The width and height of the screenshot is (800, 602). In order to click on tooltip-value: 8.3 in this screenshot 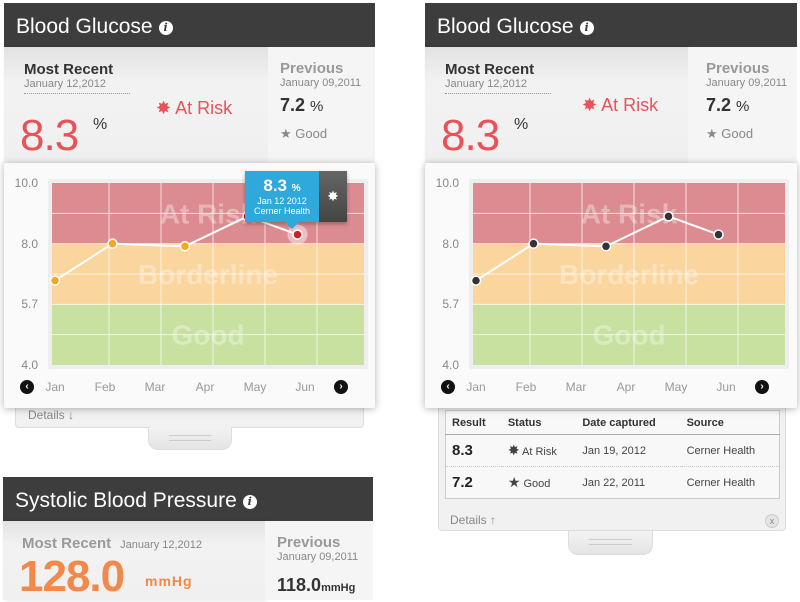, I will do `click(275, 185)`.